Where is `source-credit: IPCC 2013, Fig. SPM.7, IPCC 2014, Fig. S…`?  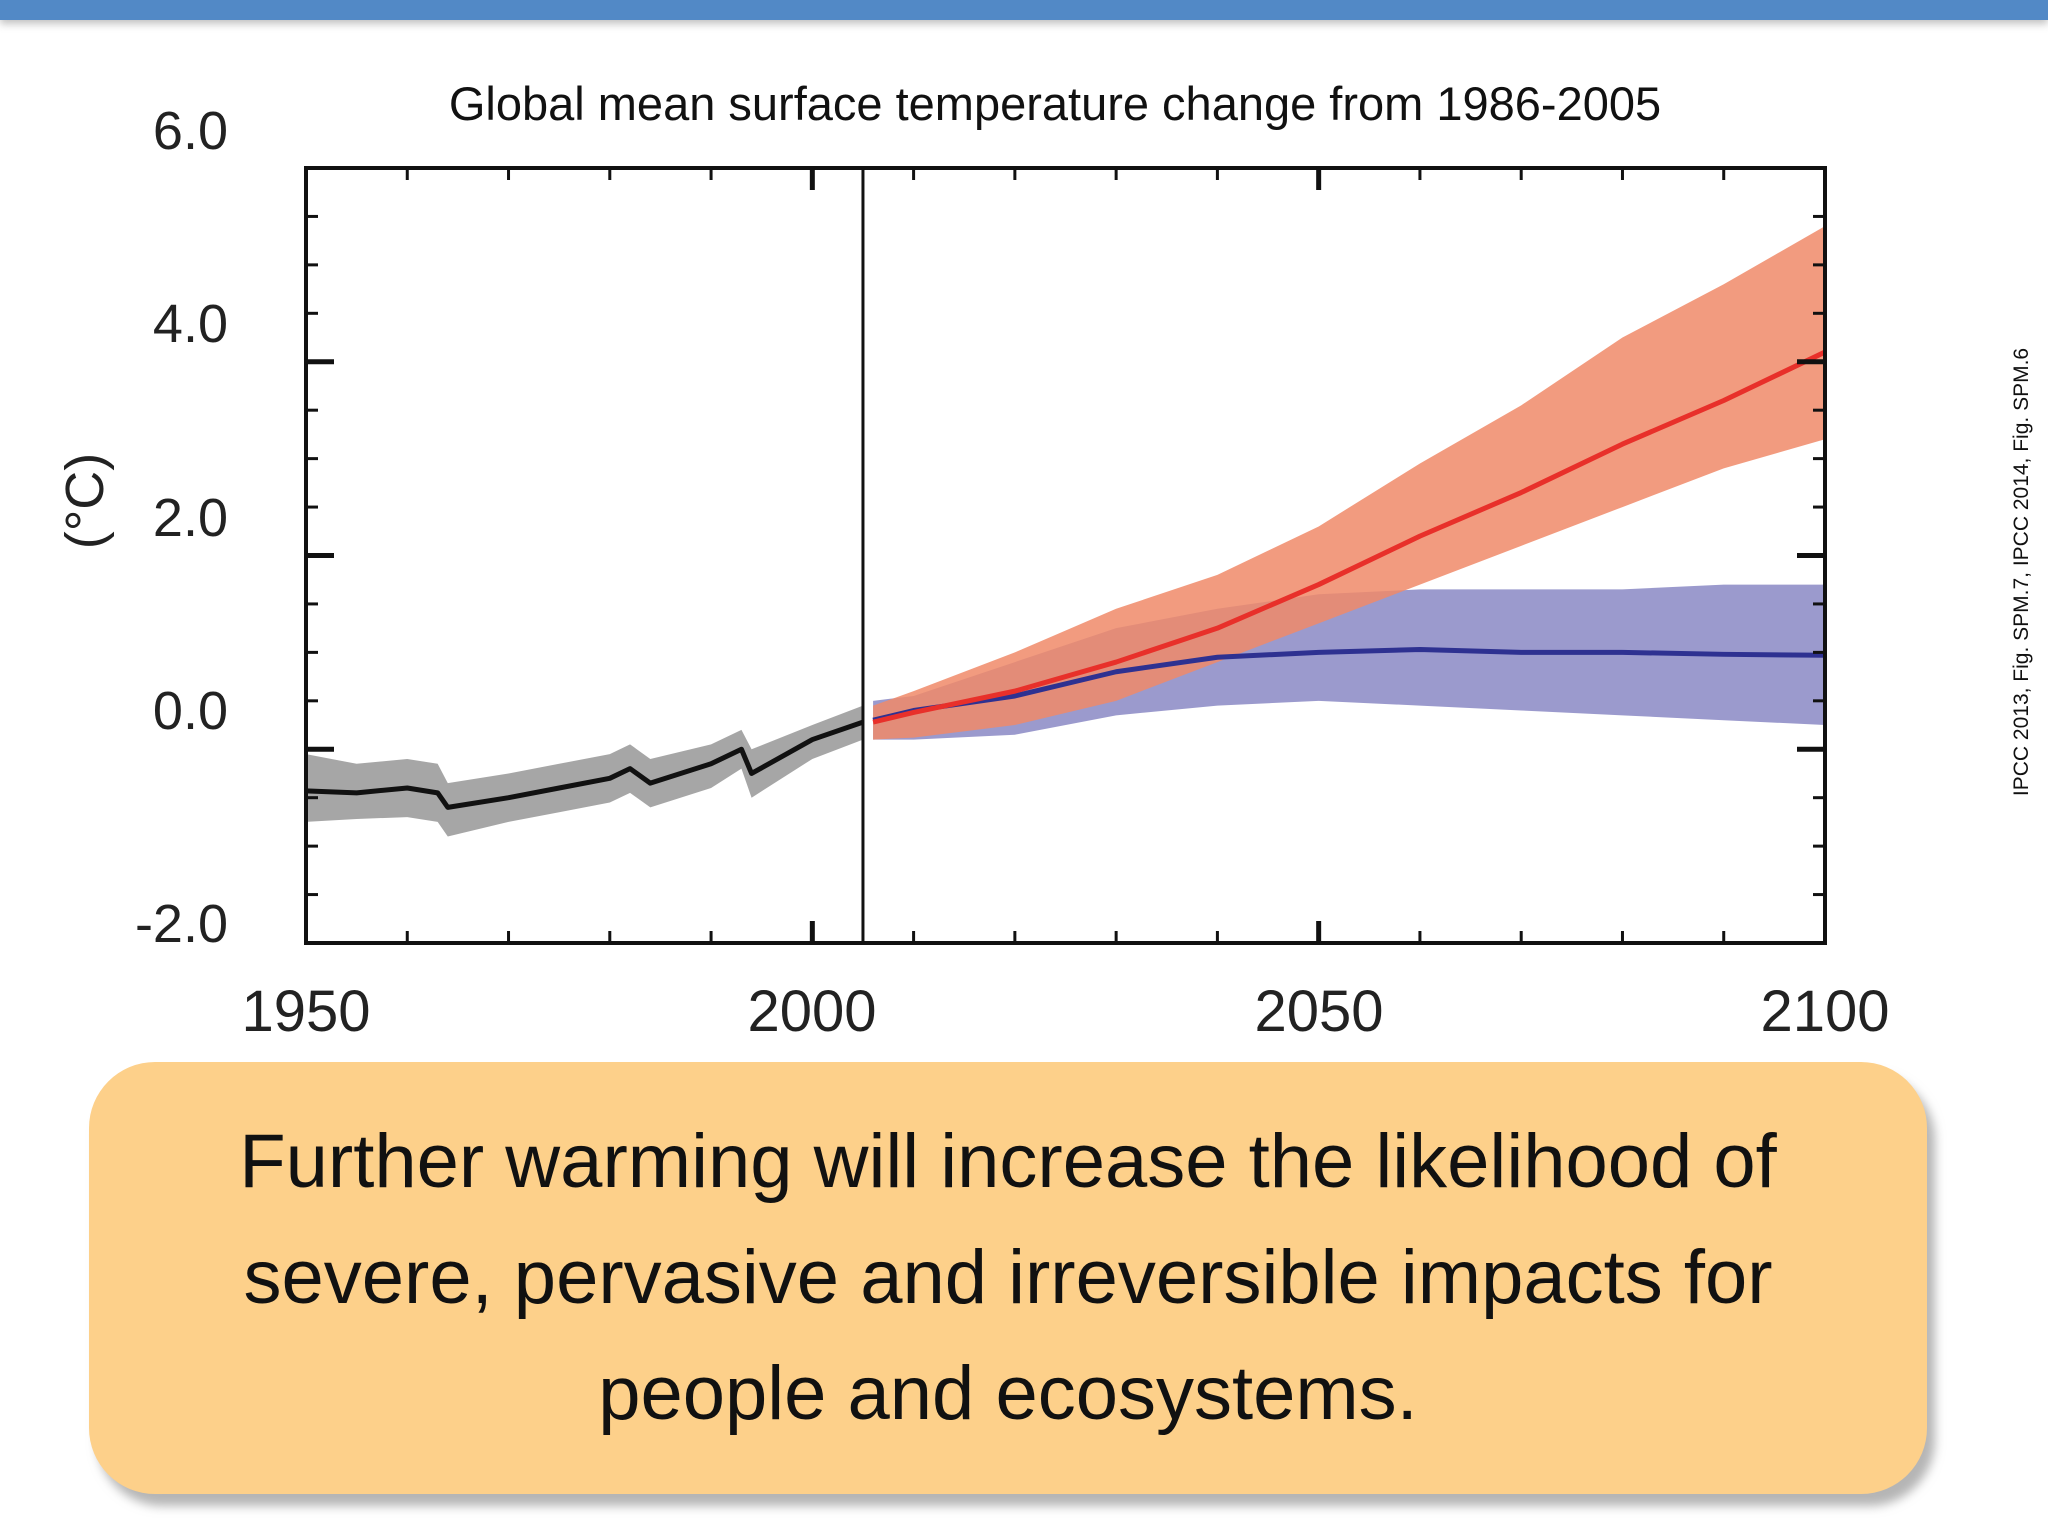
source-credit: IPCC 2013, Fig. SPM.7, IPCC 2014, Fig. S… is located at coordinates (2021, 572).